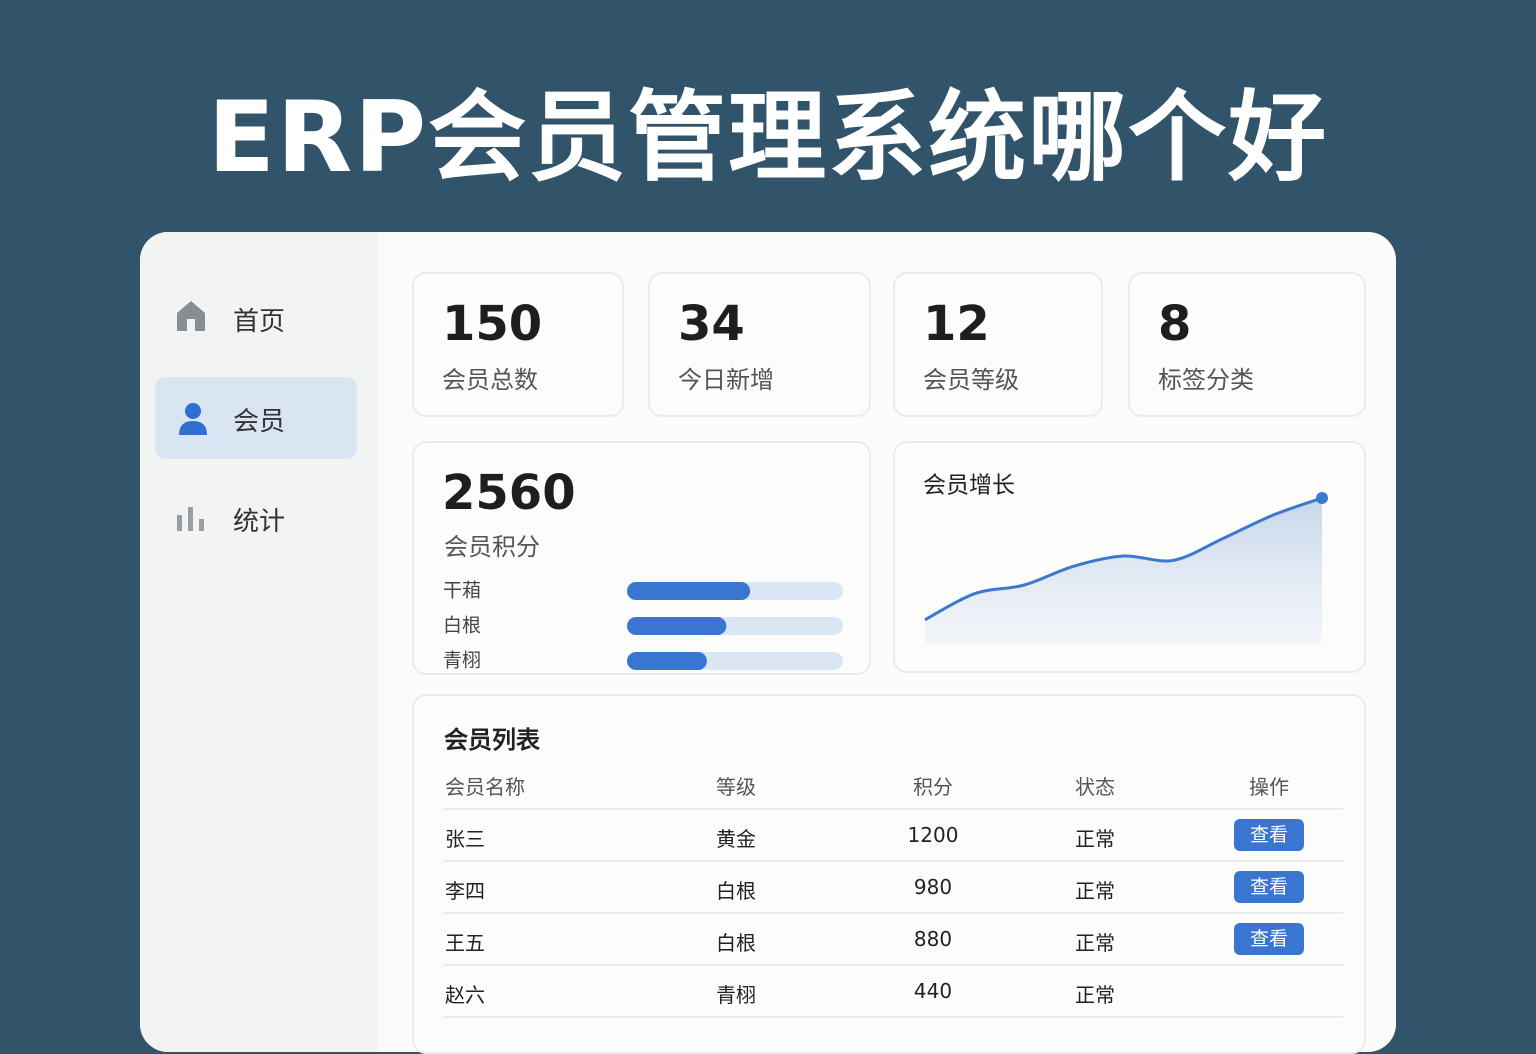 This screenshot has width=1536, height=1054. I want to click on home-icon, so click(191, 316).